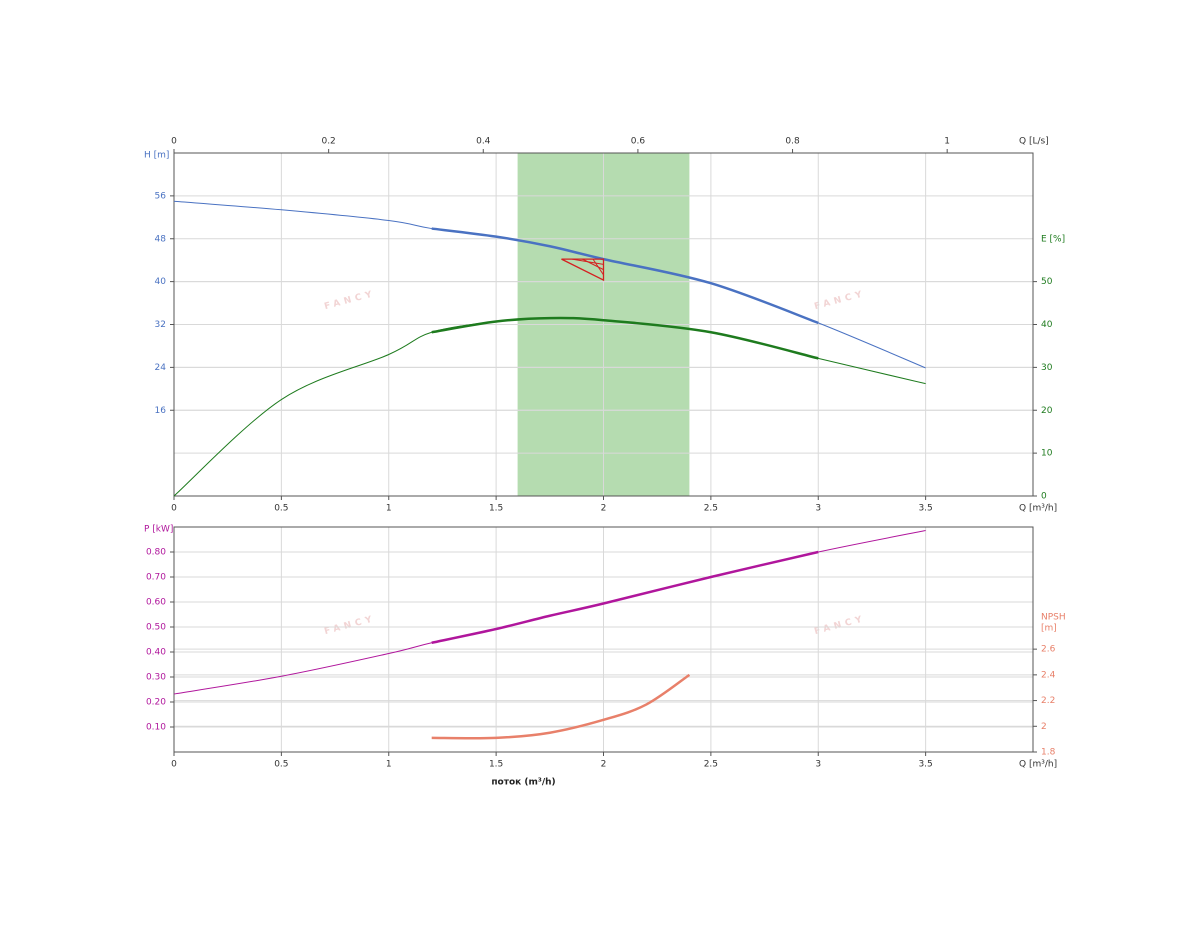  I want to click on y2-tick-label: 0, so click(1044, 497).